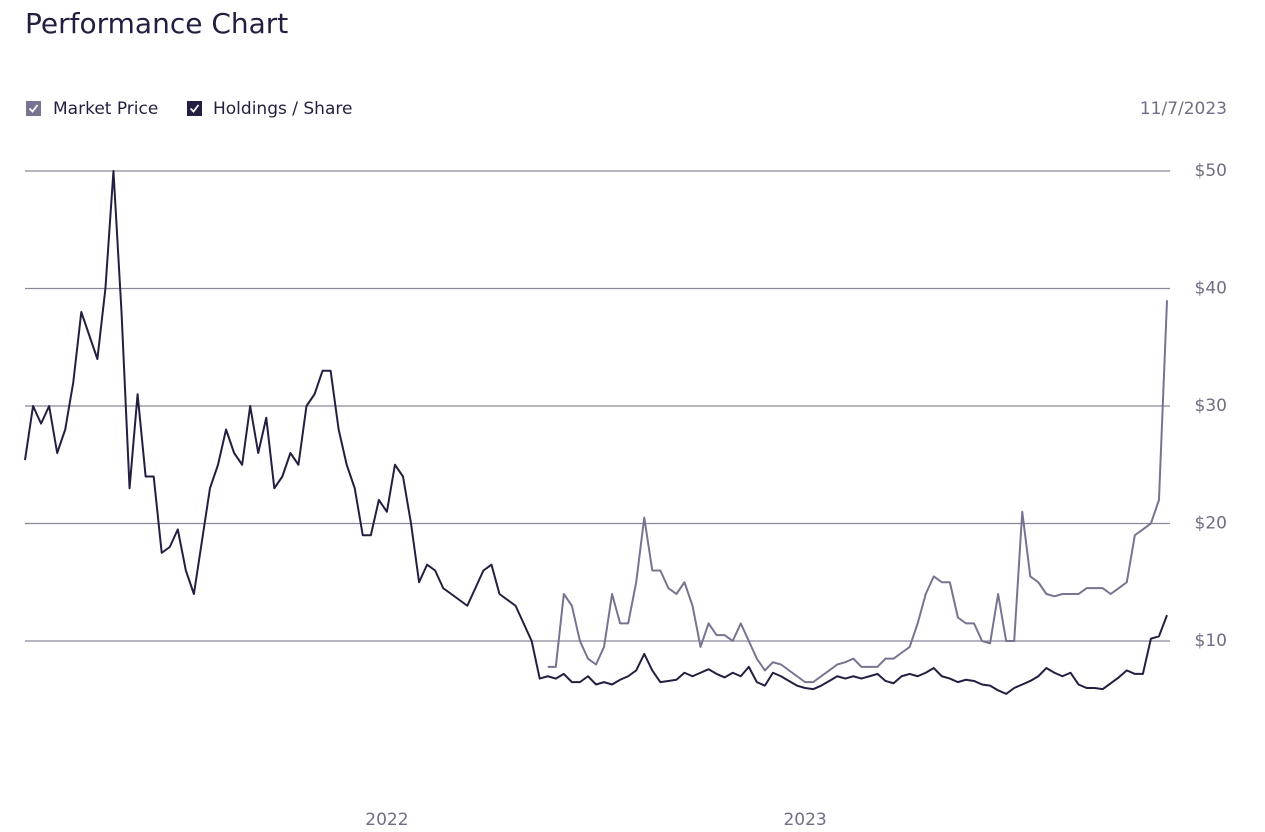 The height and width of the screenshot is (832, 1265). I want to click on legend-holdings: Holdings / Share, so click(269, 109).